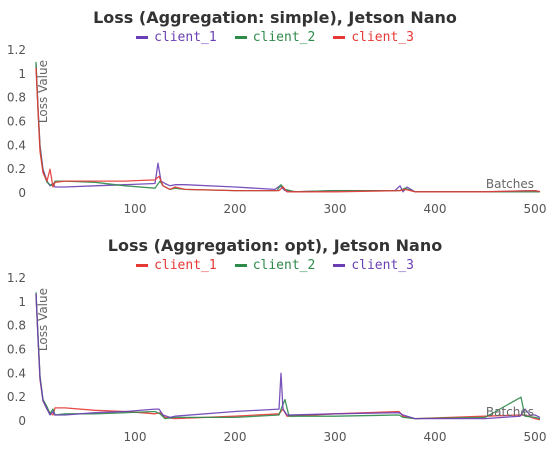 The height and width of the screenshot is (455, 550). Describe the element at coordinates (275, 17) in the screenshot. I see `chart-title: Loss (Aggregation: simple), Jetson Nano` at that location.